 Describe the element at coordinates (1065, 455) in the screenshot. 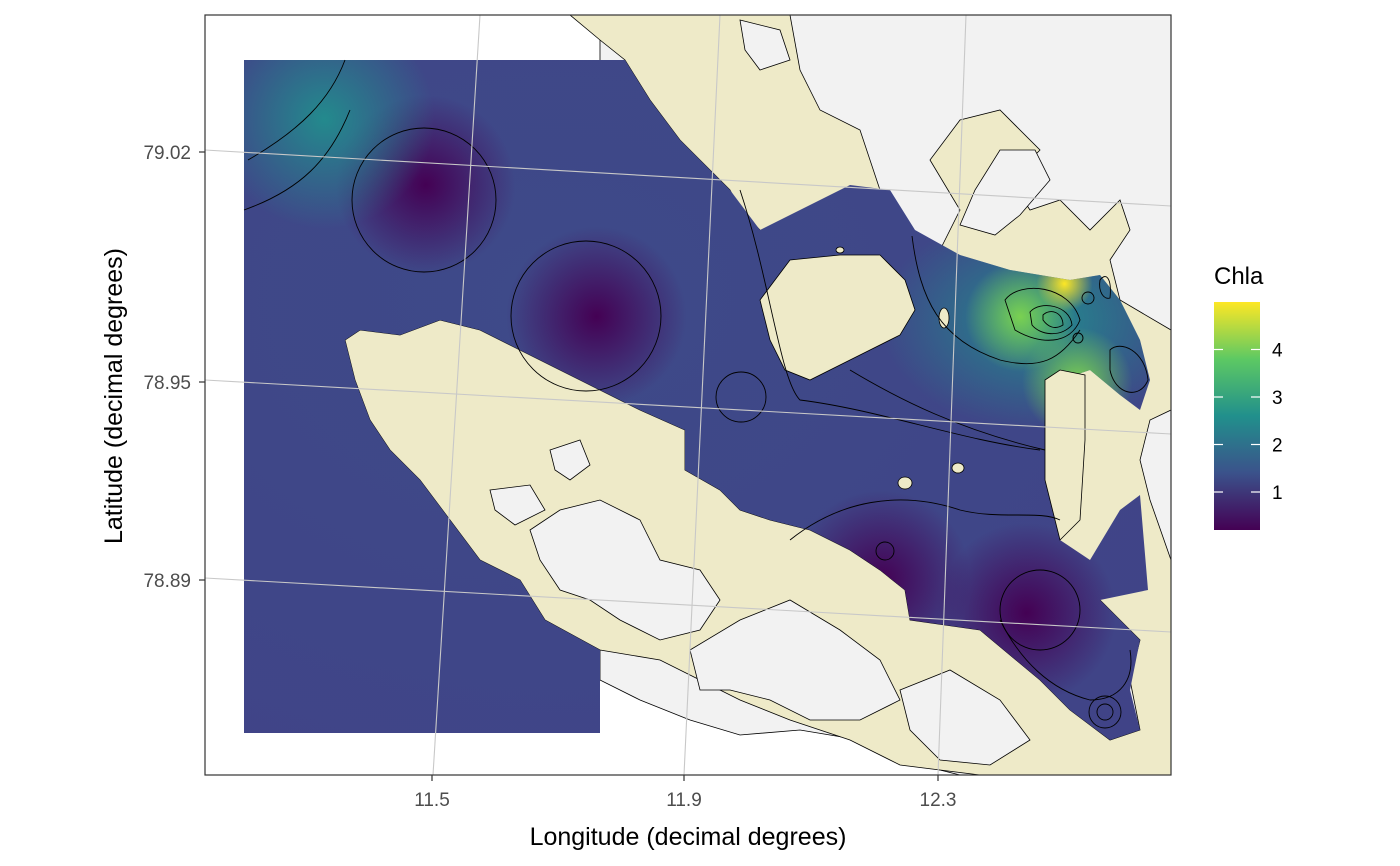

I see `land-east-strip` at that location.